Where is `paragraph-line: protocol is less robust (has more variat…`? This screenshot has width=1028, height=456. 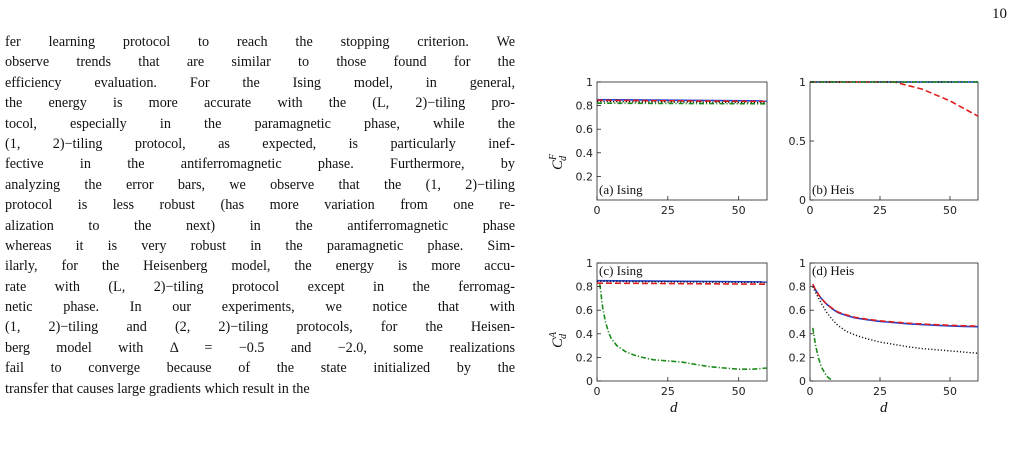 paragraph-line: protocol is less robust (has more variat… is located at coordinates (260, 205).